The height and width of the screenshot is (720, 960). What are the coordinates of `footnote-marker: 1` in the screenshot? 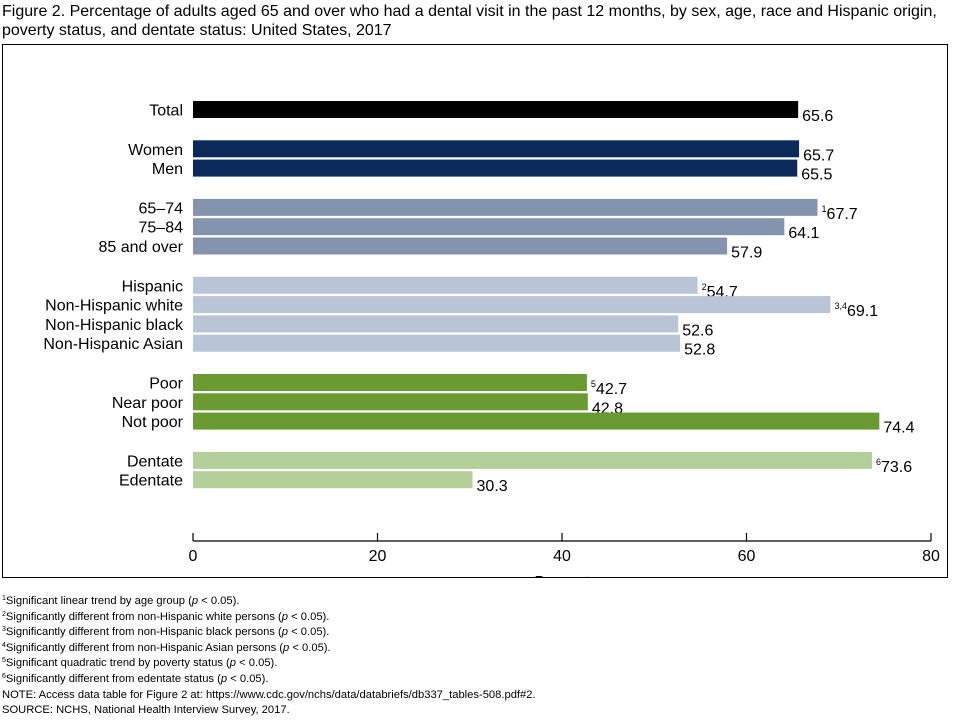 It's located at (4, 598).